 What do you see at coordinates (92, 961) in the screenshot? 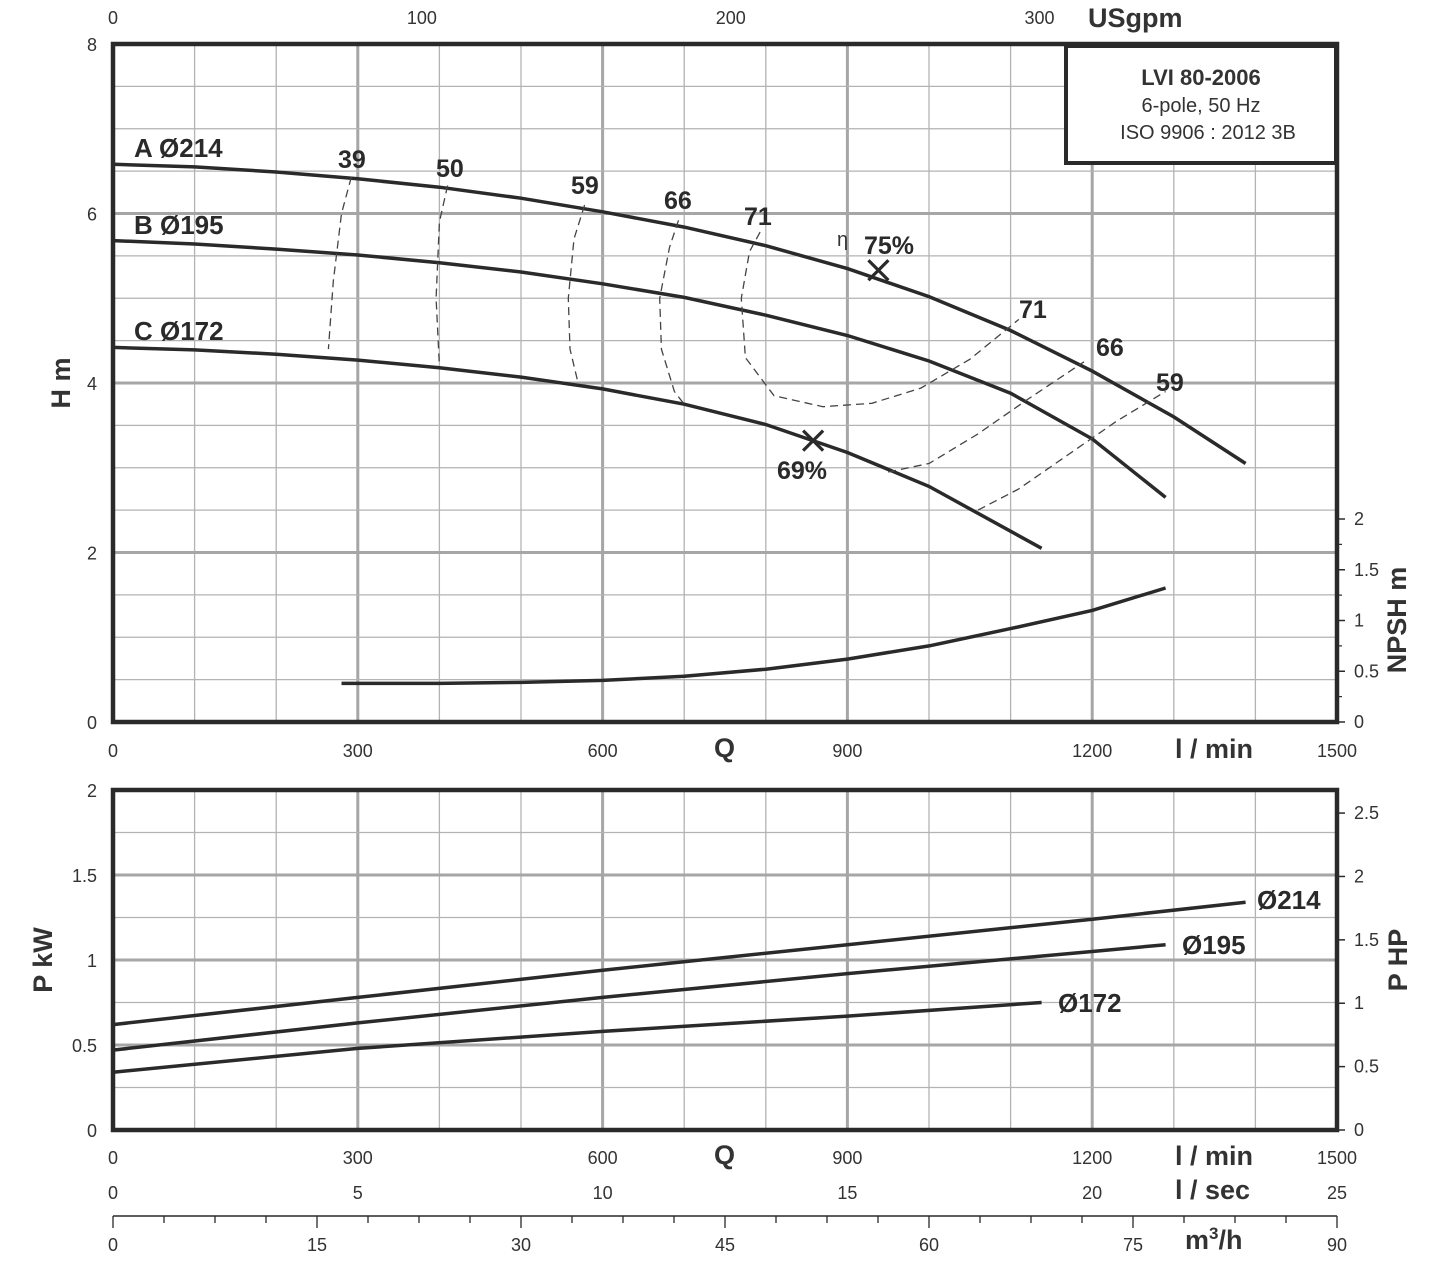
I see `p-tick-label: 1` at bounding box center [92, 961].